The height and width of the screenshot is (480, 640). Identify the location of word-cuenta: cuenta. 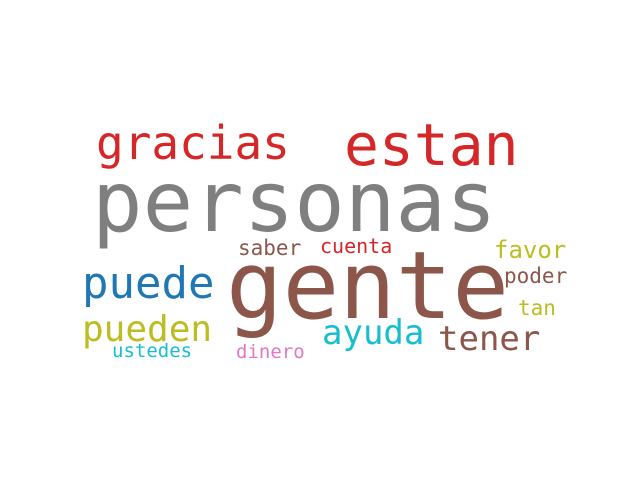
(356, 246).